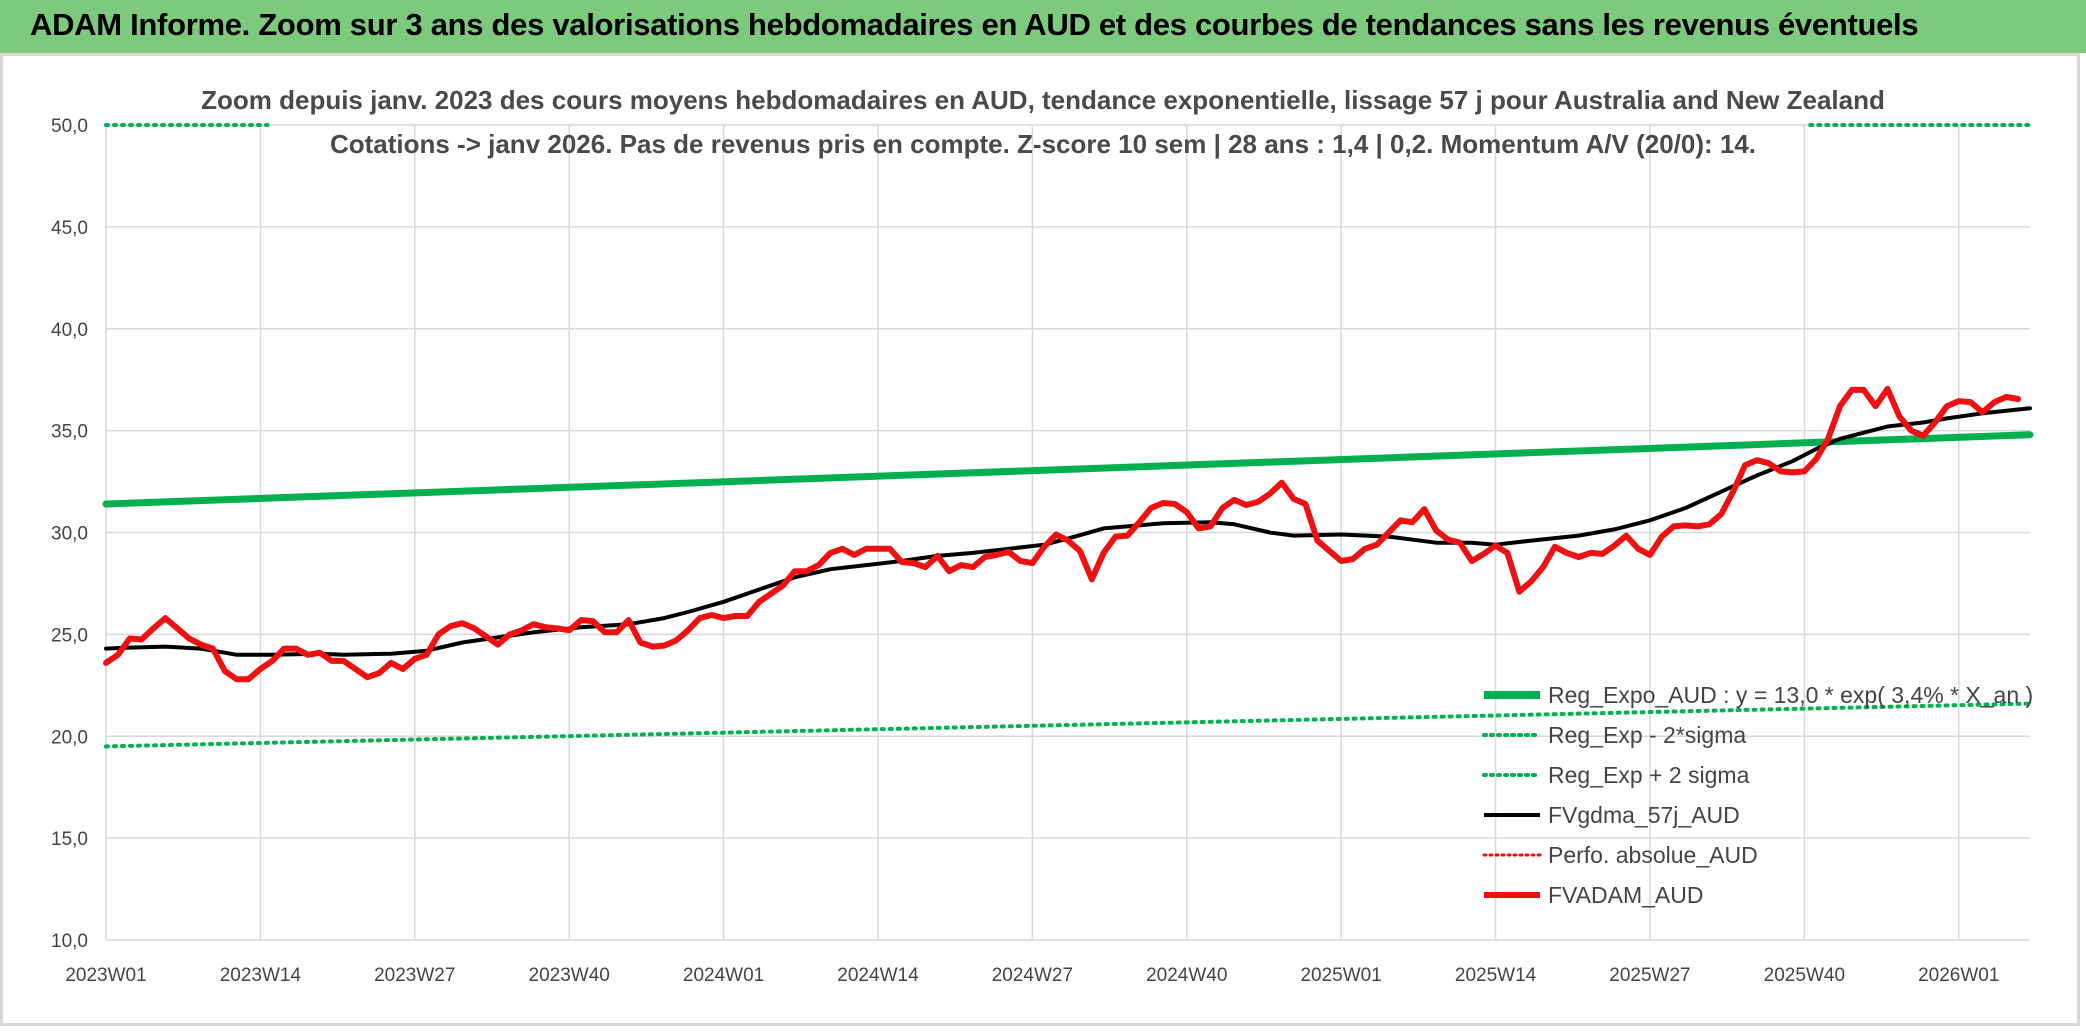 This screenshot has width=2086, height=1031. I want to click on legend-item-reg-minus: Reg_Exp - 2*sigma, so click(1614, 735).